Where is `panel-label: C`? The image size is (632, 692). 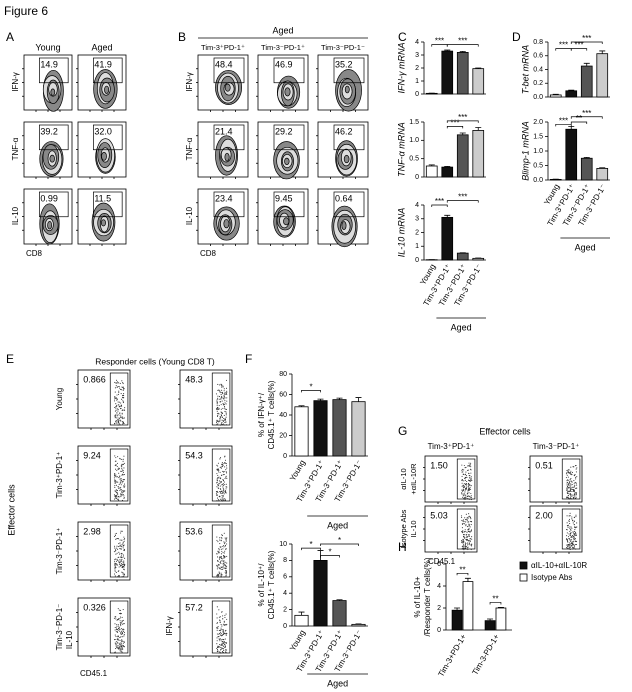 panel-label: C is located at coordinates (402, 37).